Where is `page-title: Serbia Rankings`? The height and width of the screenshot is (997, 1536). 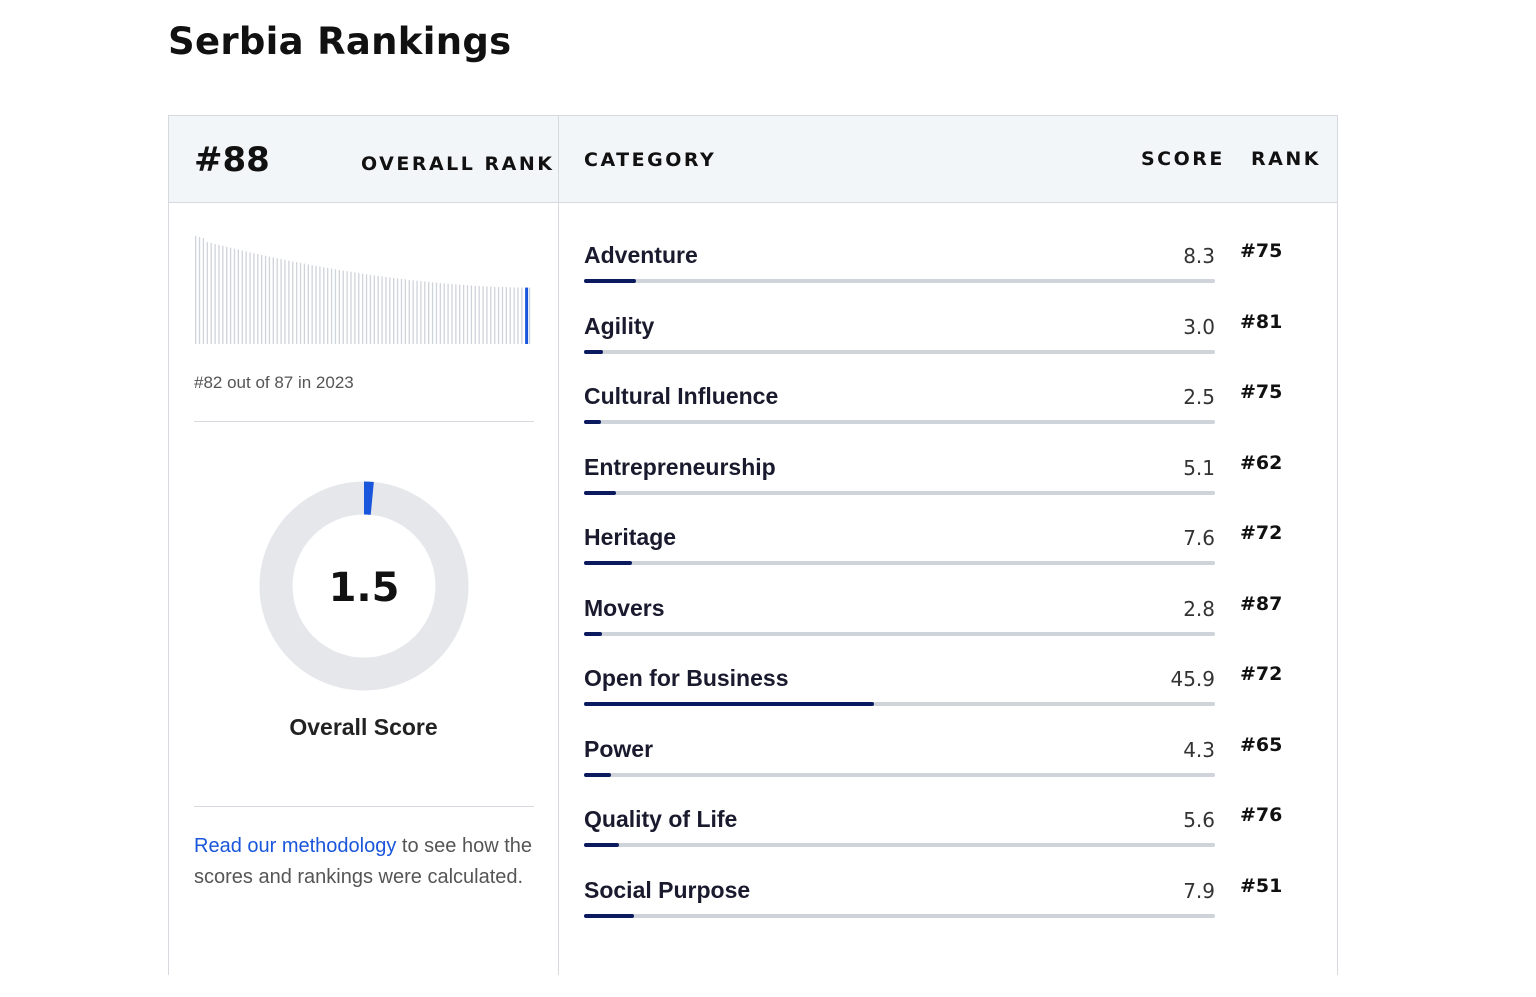
page-title: Serbia Rankings is located at coordinates (340, 41).